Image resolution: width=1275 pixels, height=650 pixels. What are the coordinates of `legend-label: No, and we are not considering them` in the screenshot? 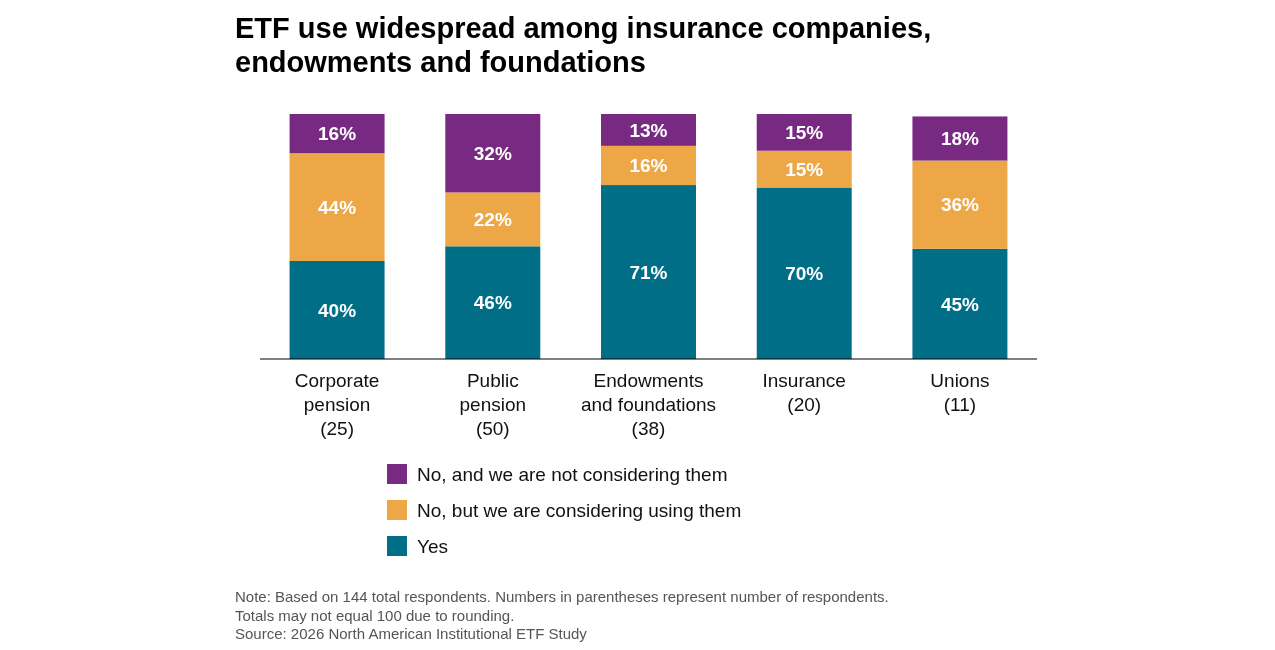 It's located at (572, 474).